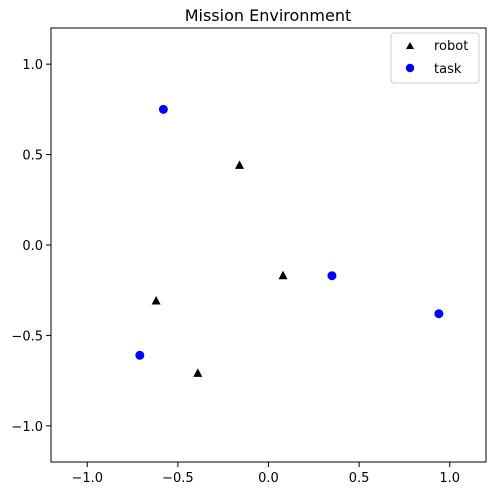 This screenshot has height=494, width=498. What do you see at coordinates (27, 427) in the screenshot?
I see `y-tick-label: −1.0` at bounding box center [27, 427].